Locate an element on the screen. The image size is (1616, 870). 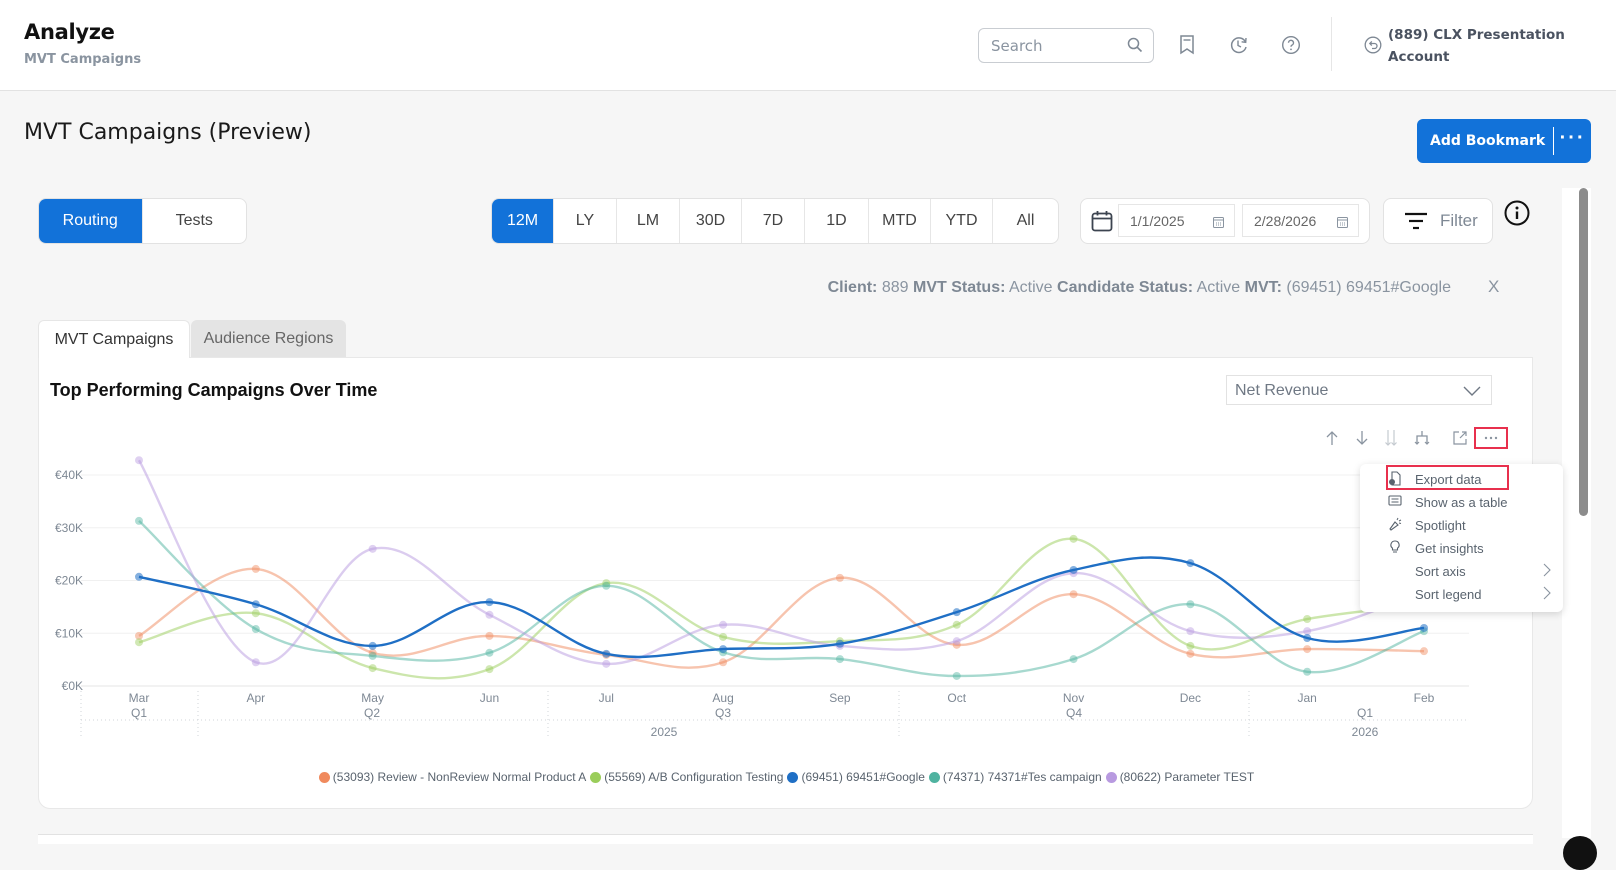
history-icon is located at coordinates (1239, 45).